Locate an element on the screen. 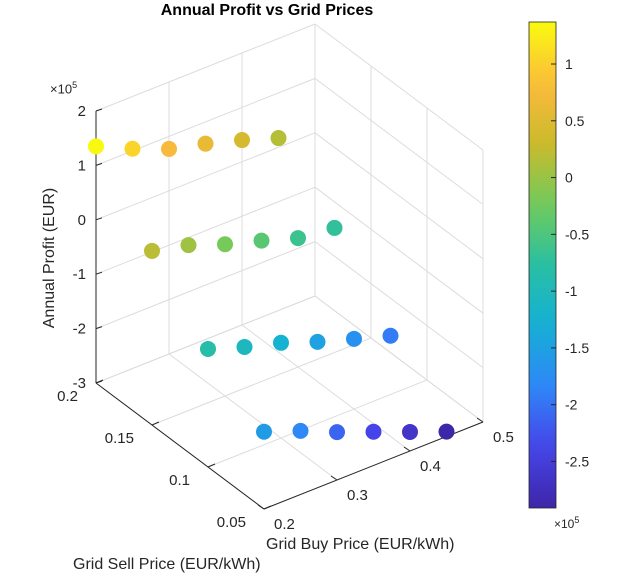  colorbar-tick-label: 0.5 is located at coordinates (575, 121).